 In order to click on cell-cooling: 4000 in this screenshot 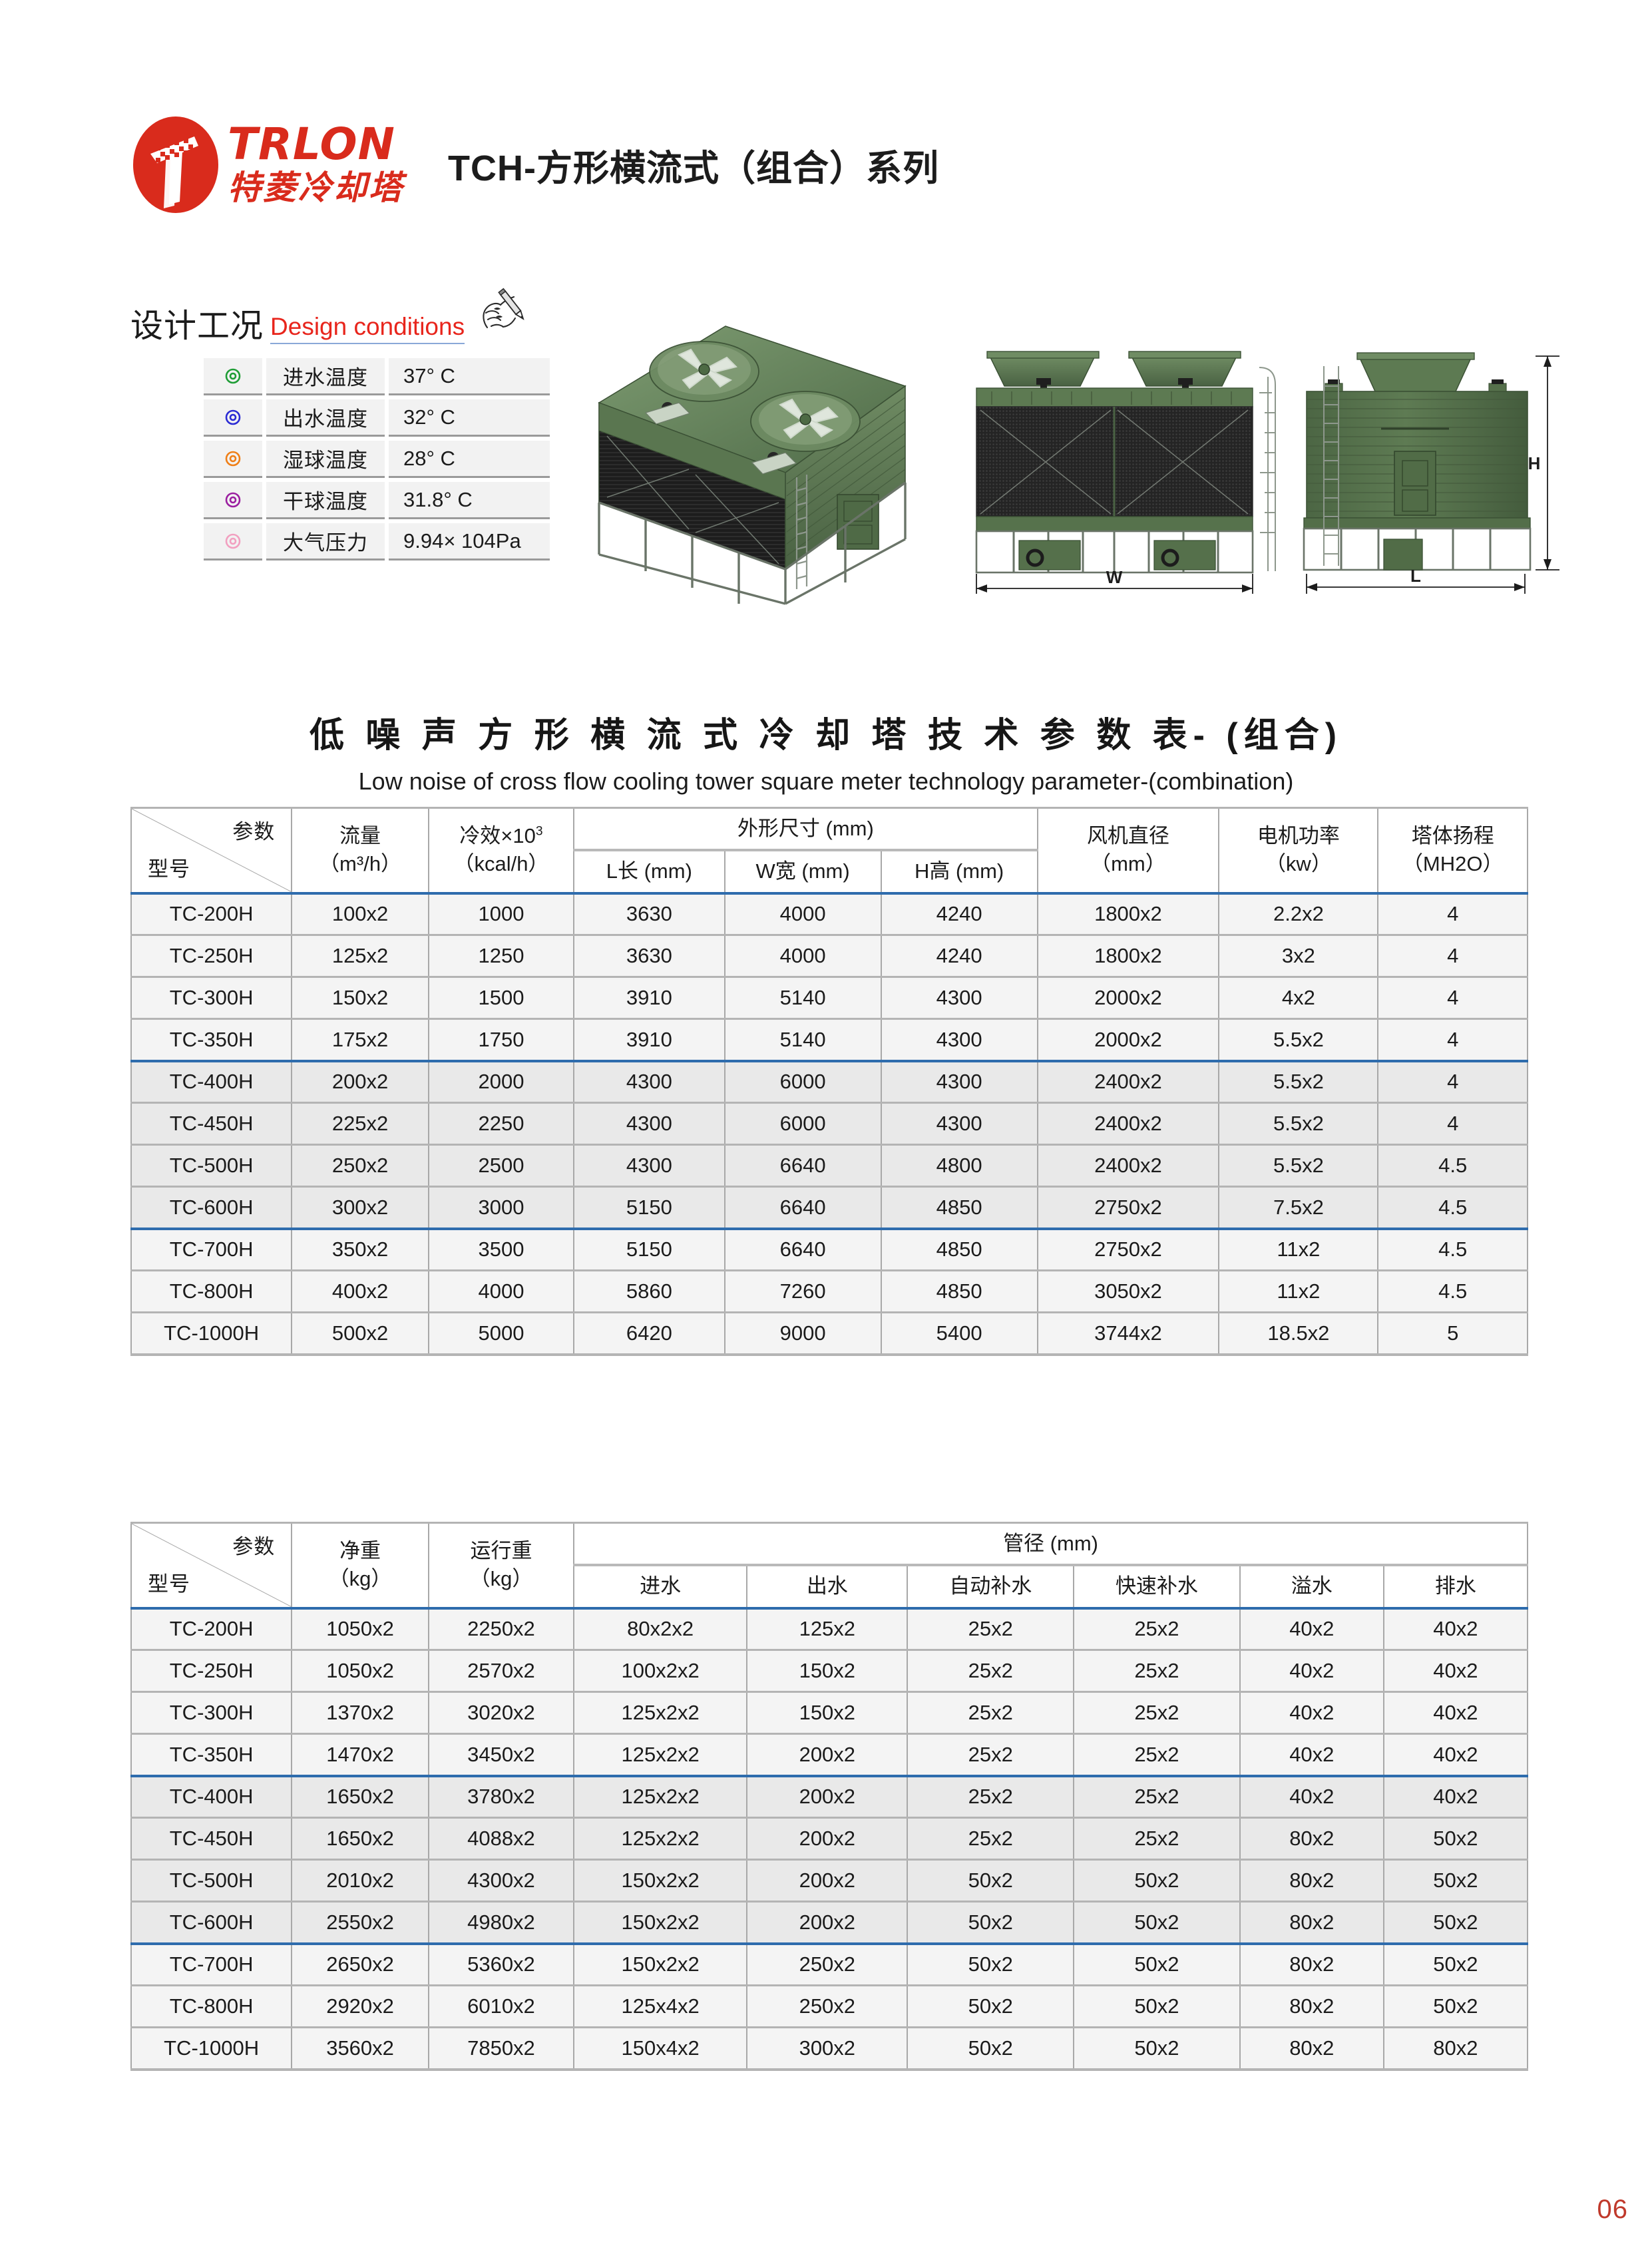, I will do `click(501, 1292)`.